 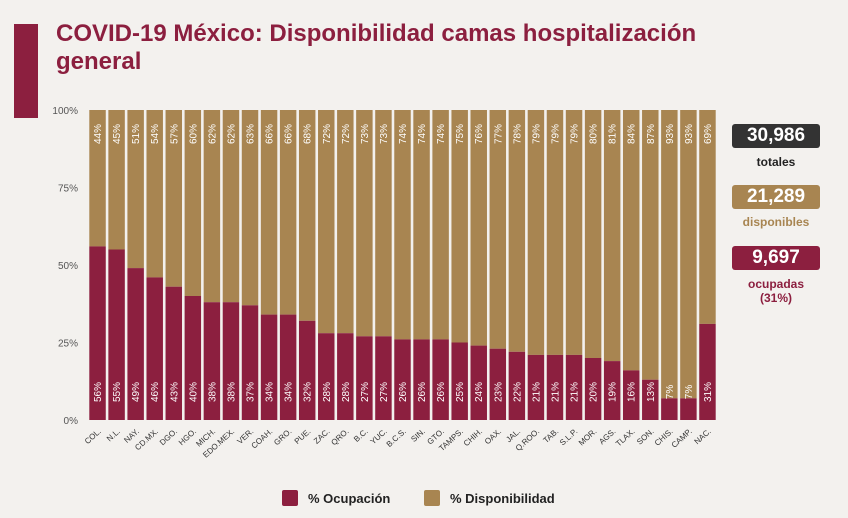 What do you see at coordinates (422, 134) in the screenshot?
I see `bar-label-disponibilidad: 74%` at bounding box center [422, 134].